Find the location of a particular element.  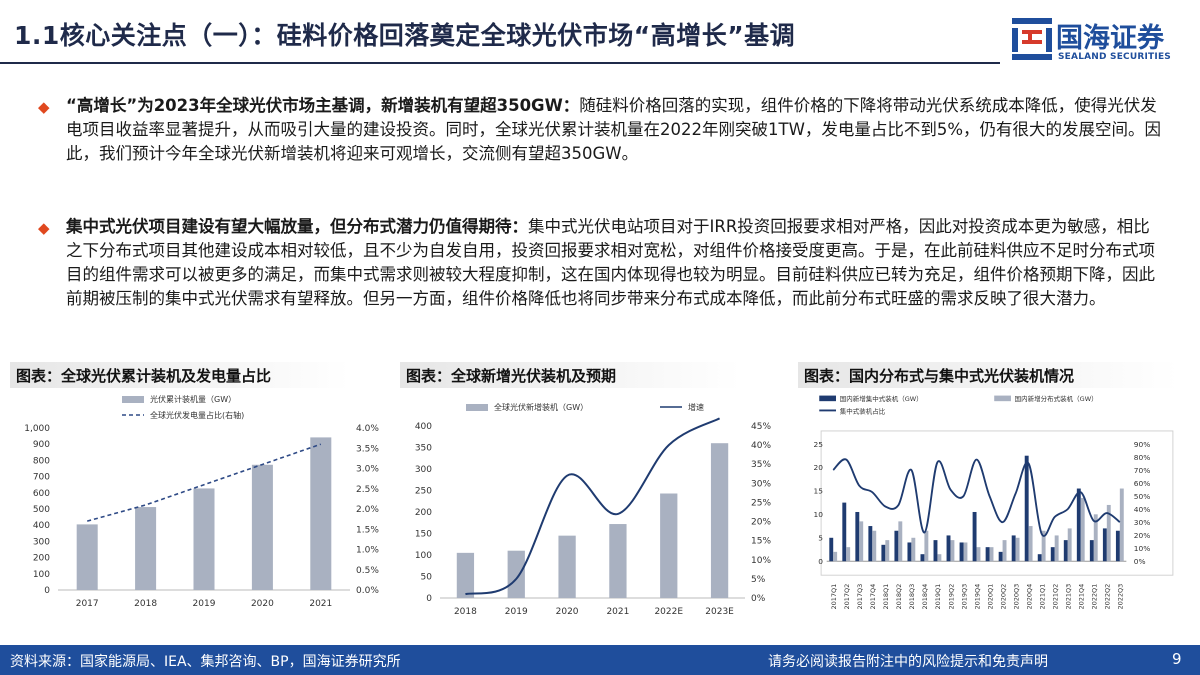

bar-2021 is located at coordinates (618, 561).